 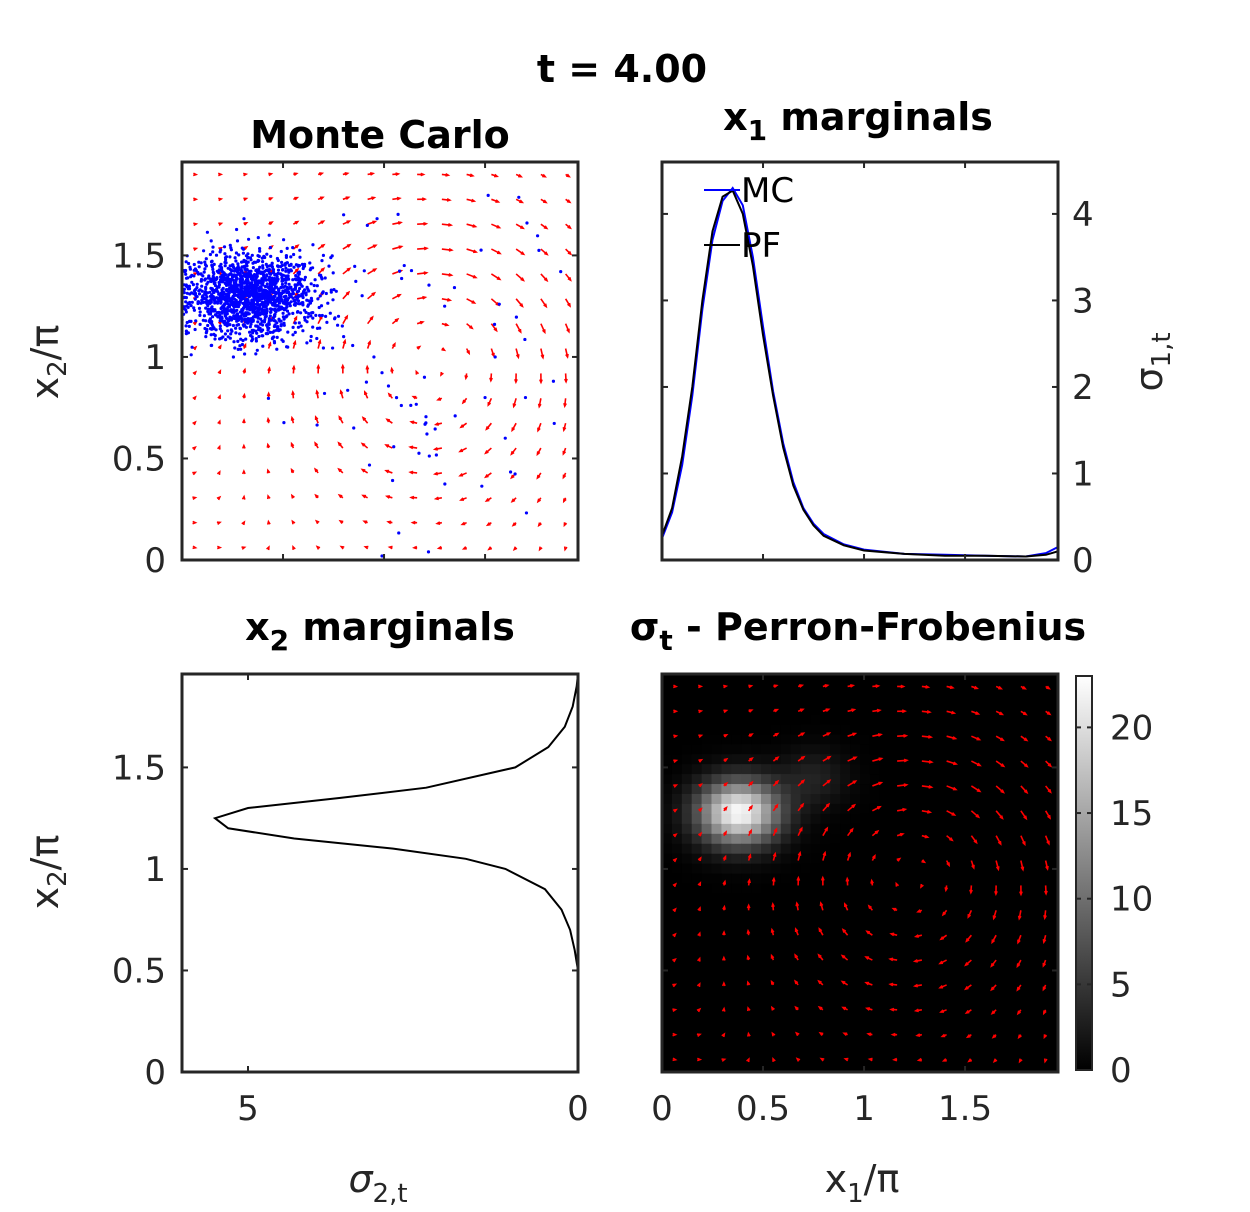 I want to click on x1-line-pf, so click(x=860, y=373).